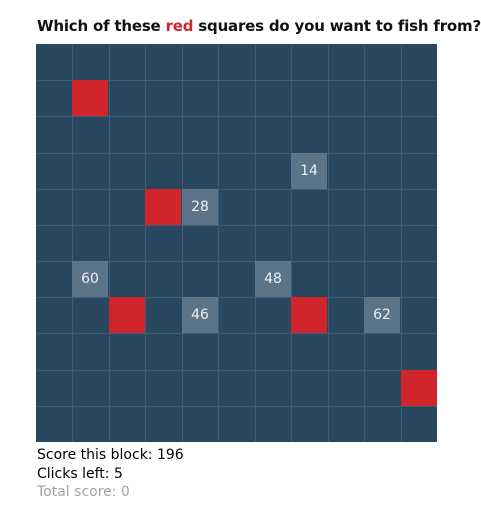 The width and height of the screenshot is (481, 515). What do you see at coordinates (179, 26) in the screenshot?
I see `prompt-highlight-red: red` at bounding box center [179, 26].